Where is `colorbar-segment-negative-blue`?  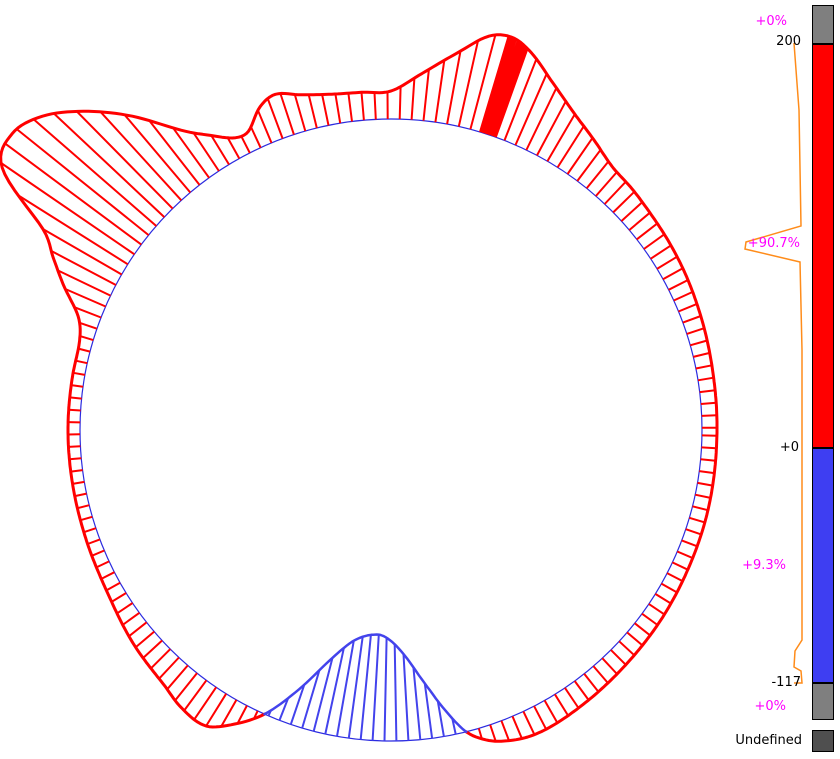 colorbar-segment-negative-blue is located at coordinates (823, 565).